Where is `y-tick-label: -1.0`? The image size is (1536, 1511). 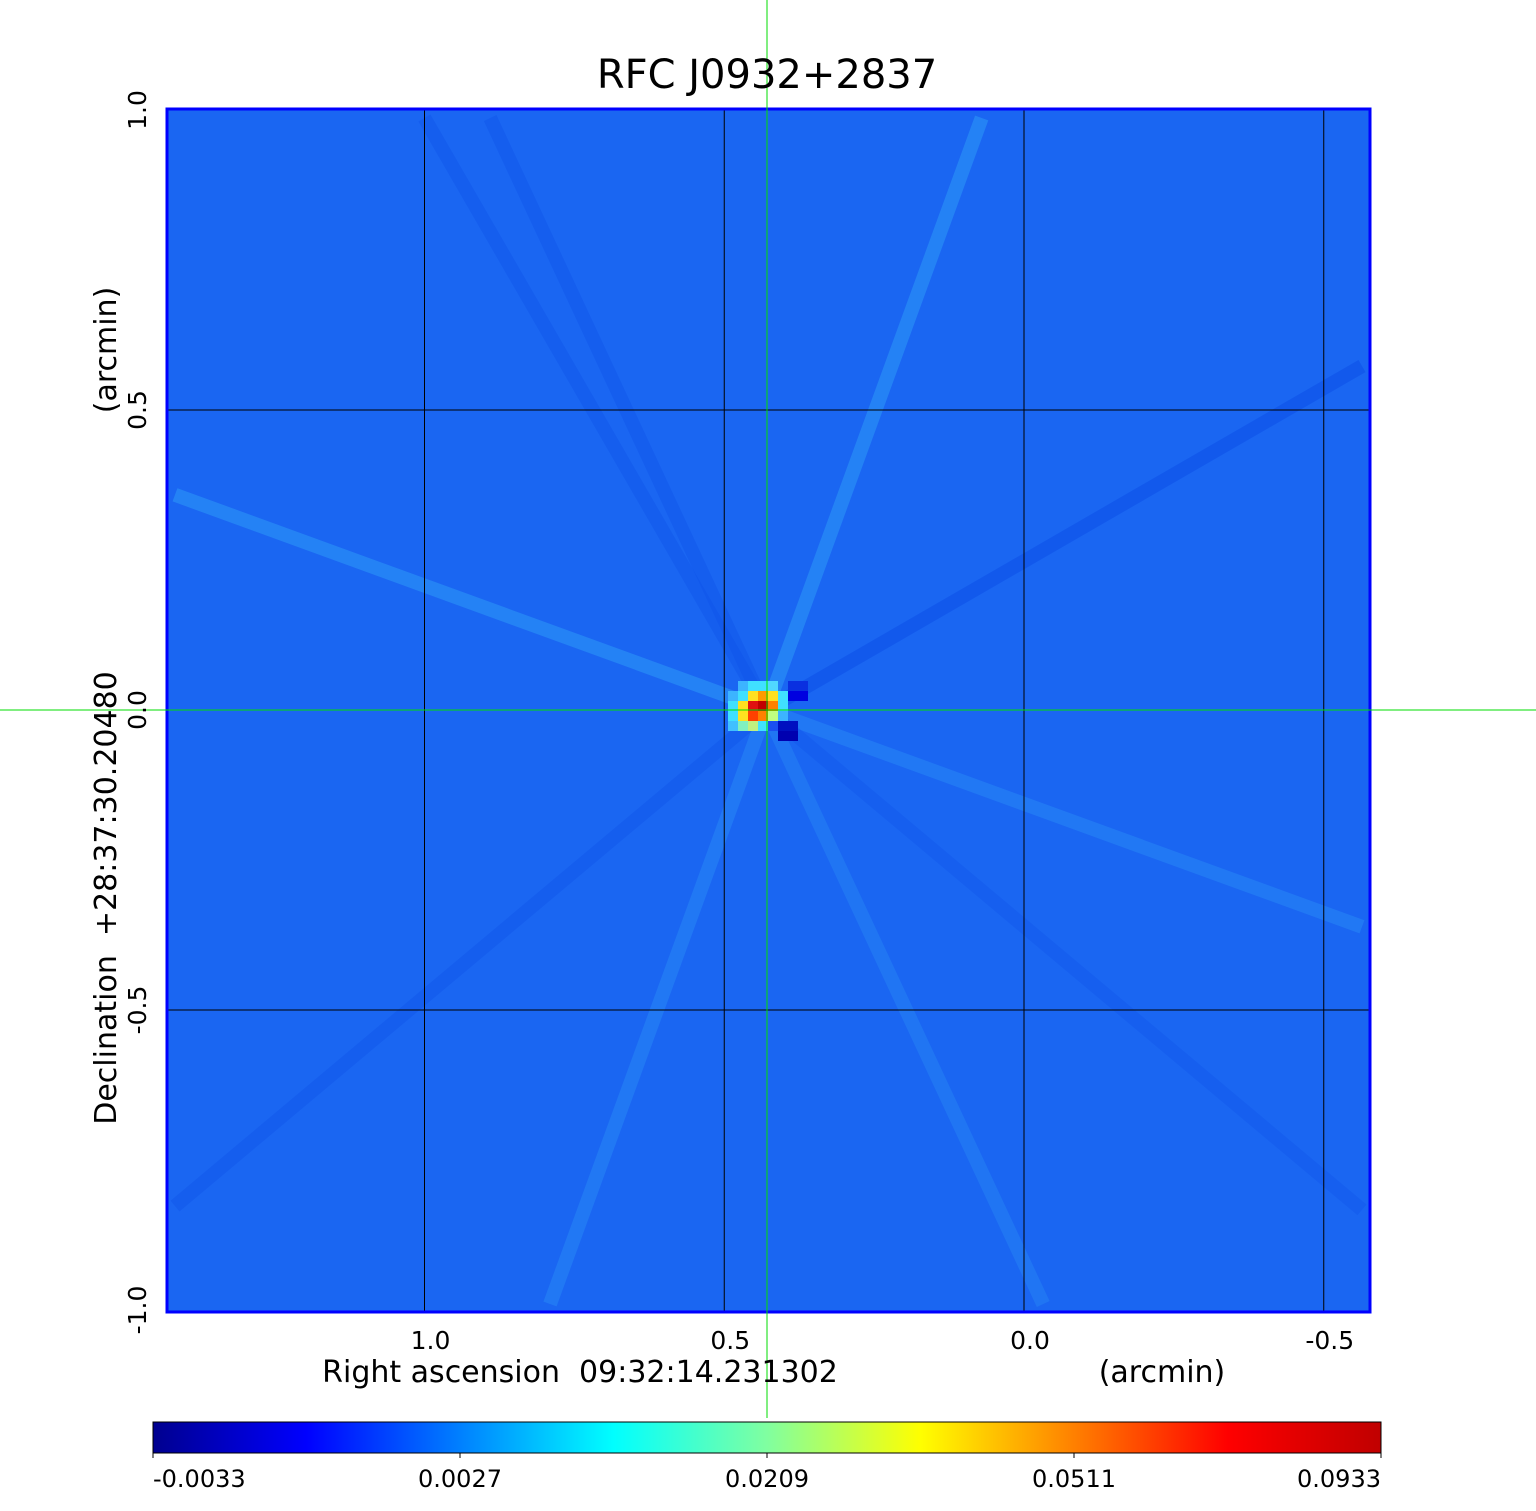 y-tick-label: -1.0 is located at coordinates (137, 1310).